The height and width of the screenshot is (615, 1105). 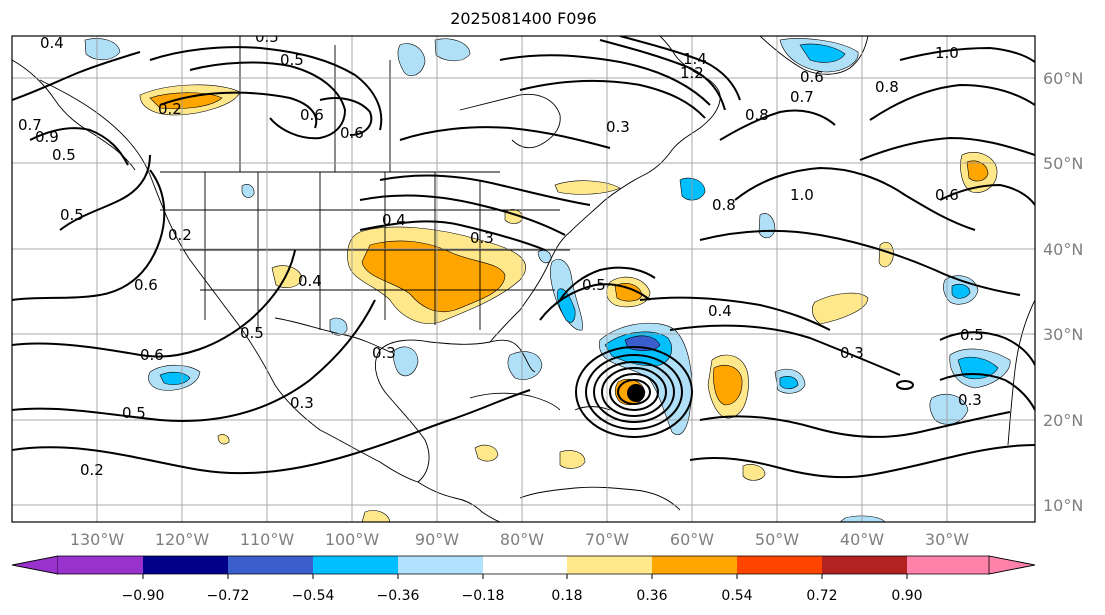 I want to click on patch-west-coast, so click(x=338, y=326).